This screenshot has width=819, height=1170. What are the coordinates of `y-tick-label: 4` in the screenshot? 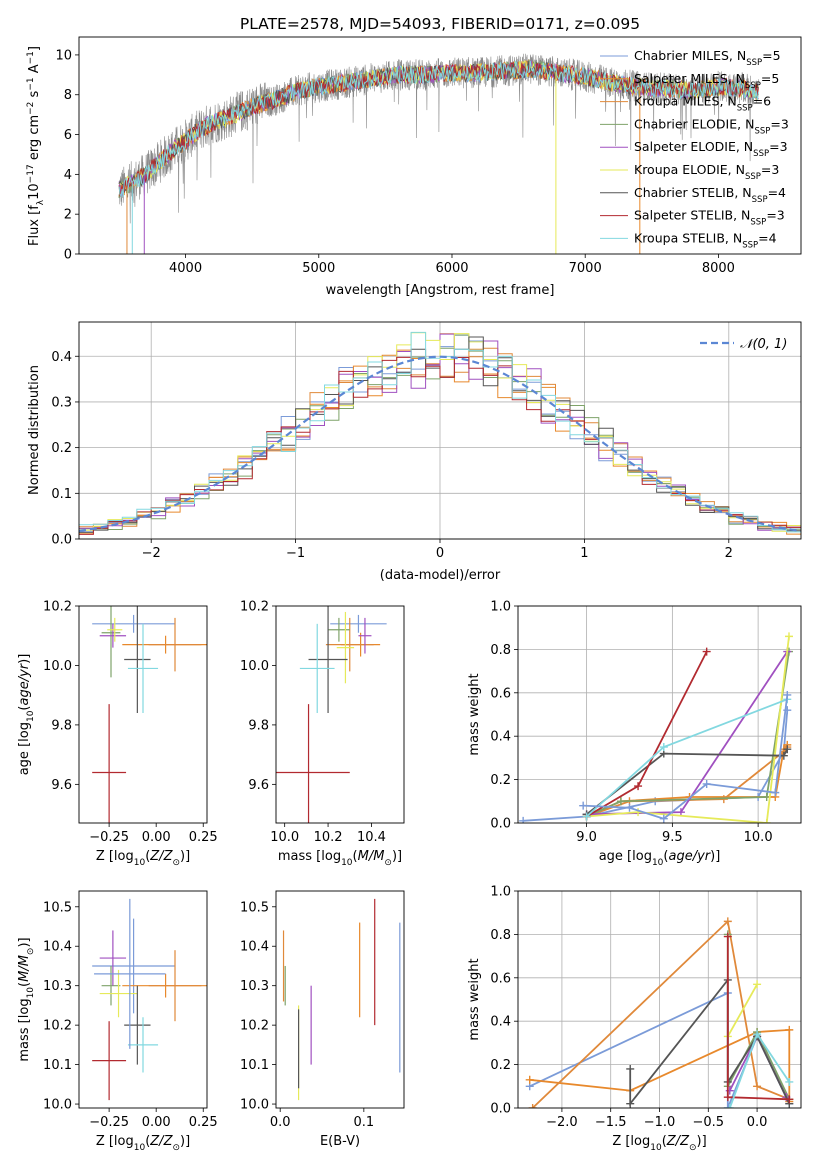 It's located at (68, 175).